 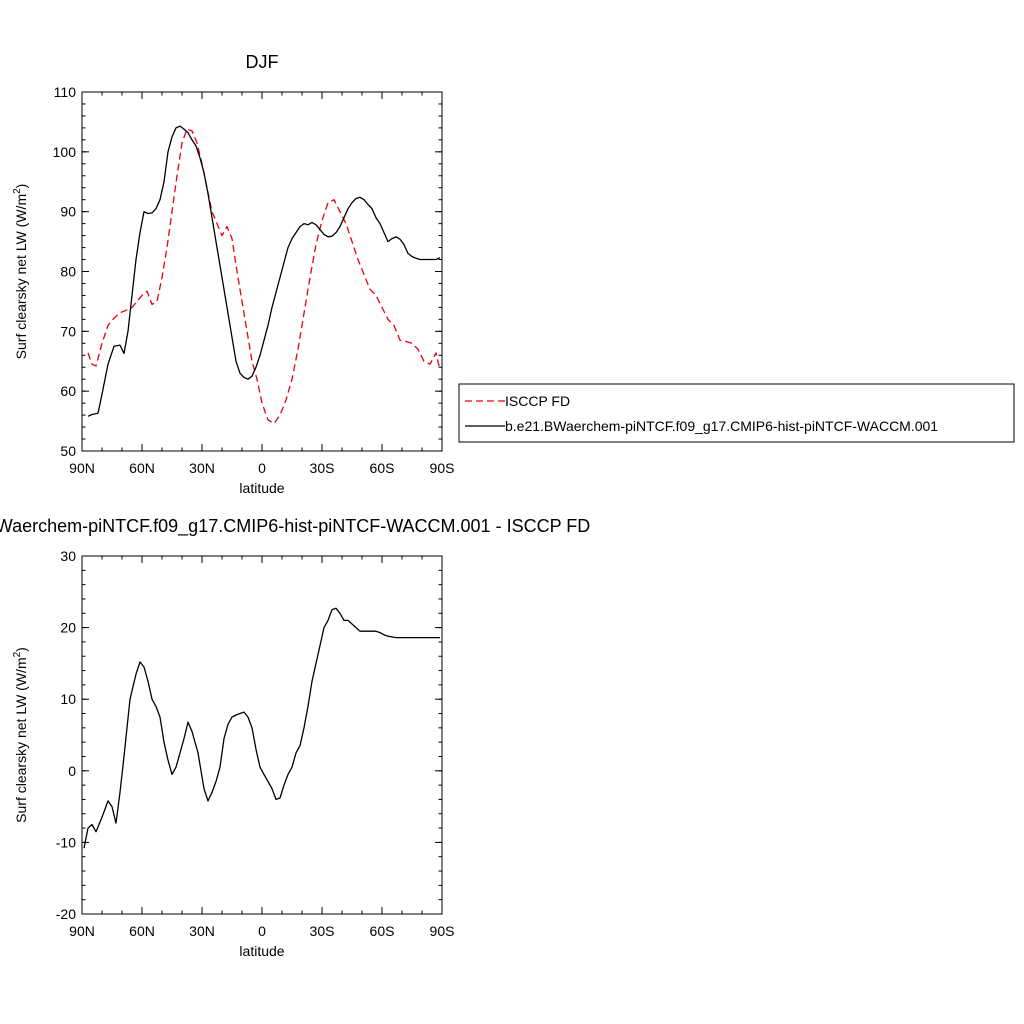 What do you see at coordinates (66, 914) in the screenshot?
I see `y-tick-label: -20` at bounding box center [66, 914].